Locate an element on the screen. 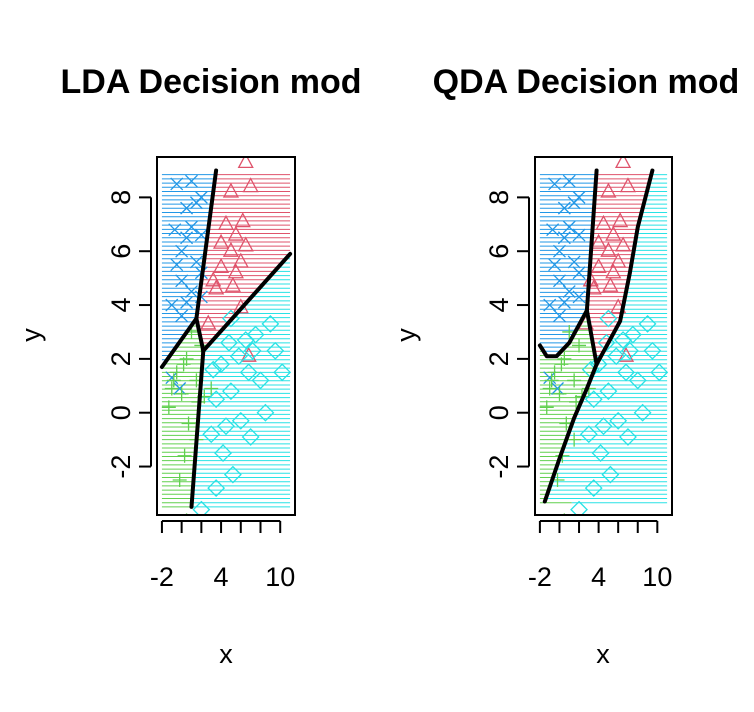 The image size is (754, 712). qda-plot-frame is located at coordinates (603, 336).